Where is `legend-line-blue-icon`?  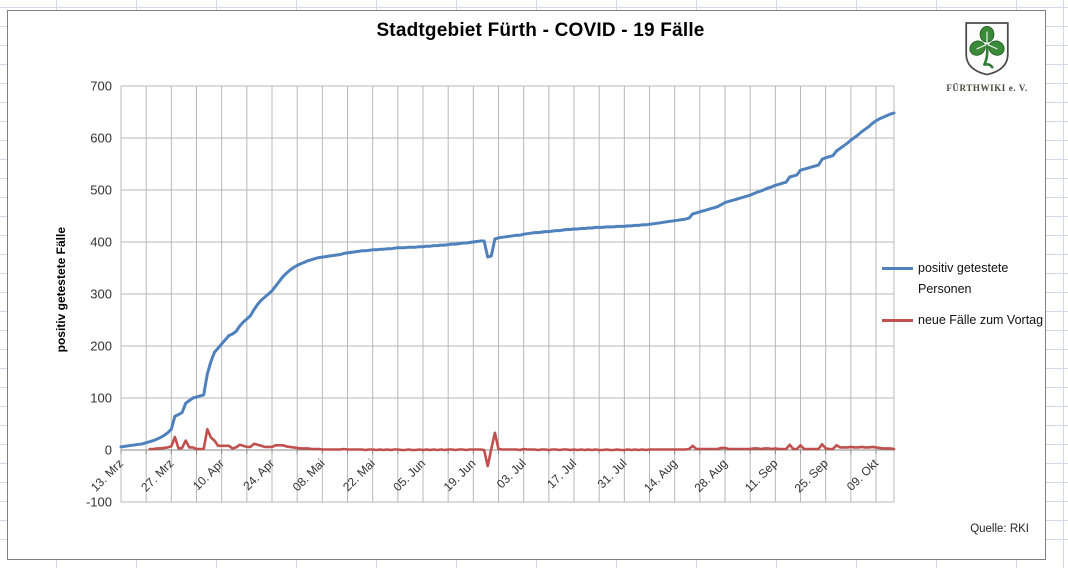 legend-line-blue-icon is located at coordinates (897, 268).